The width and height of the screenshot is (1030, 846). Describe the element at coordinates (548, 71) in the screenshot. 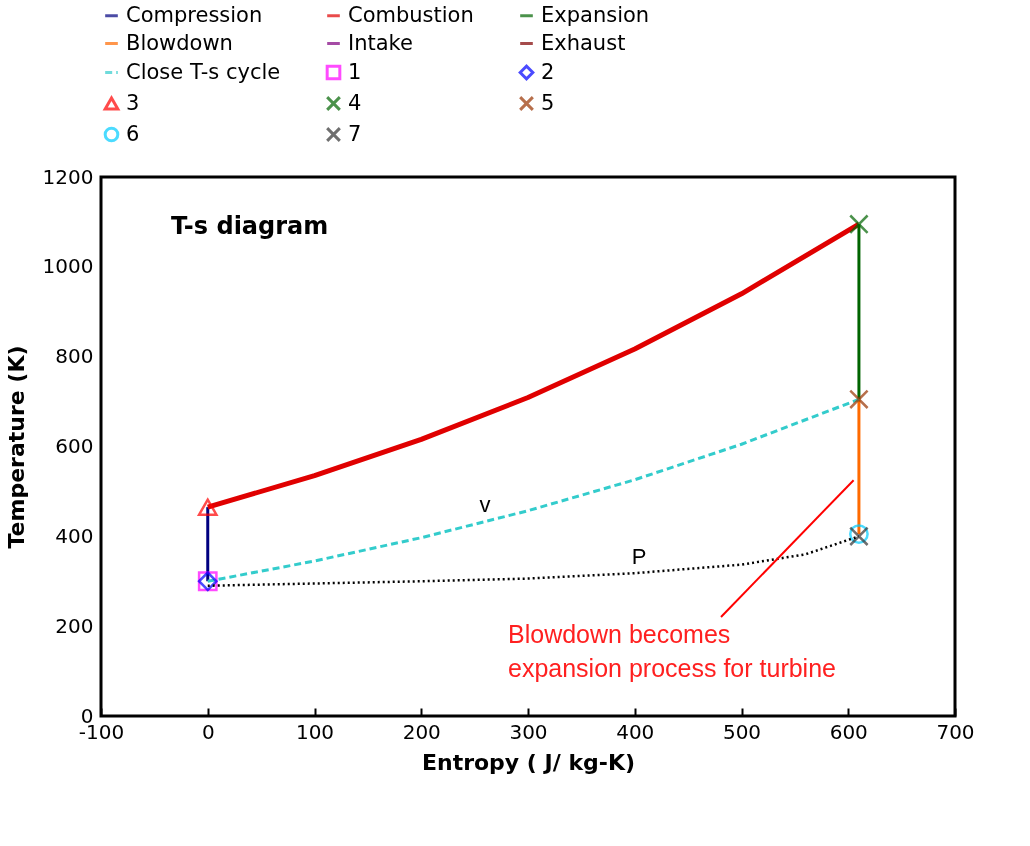

I see `legend-label: 2` at that location.